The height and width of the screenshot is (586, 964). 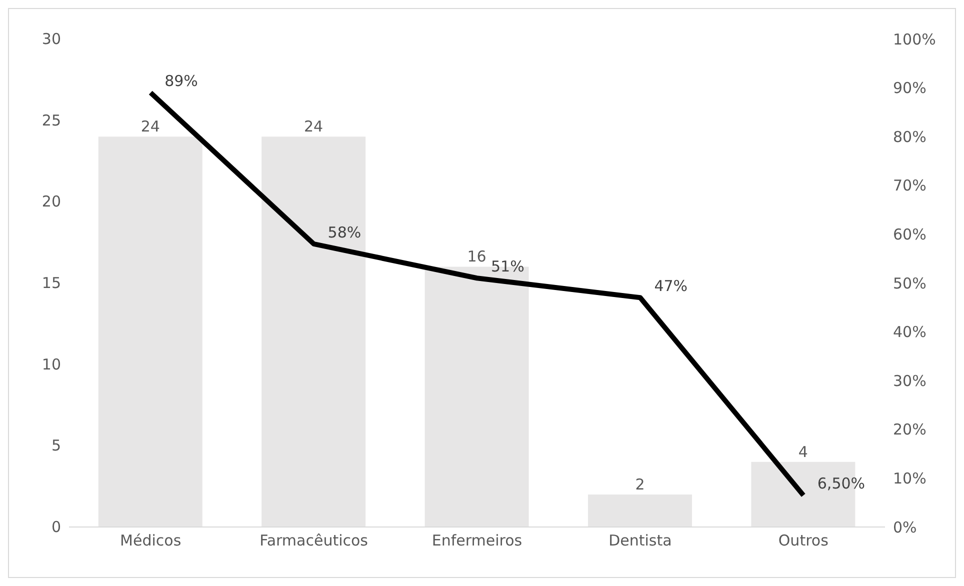 I want to click on y-tick-label: 10, so click(x=51, y=364).